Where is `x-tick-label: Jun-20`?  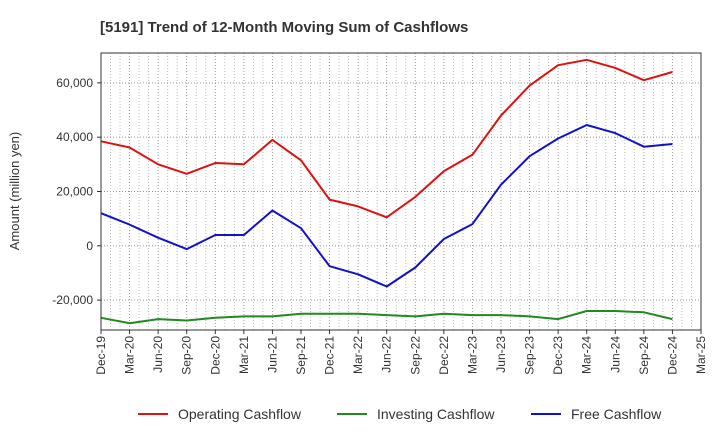
x-tick-label: Jun-20 is located at coordinates (158, 354).